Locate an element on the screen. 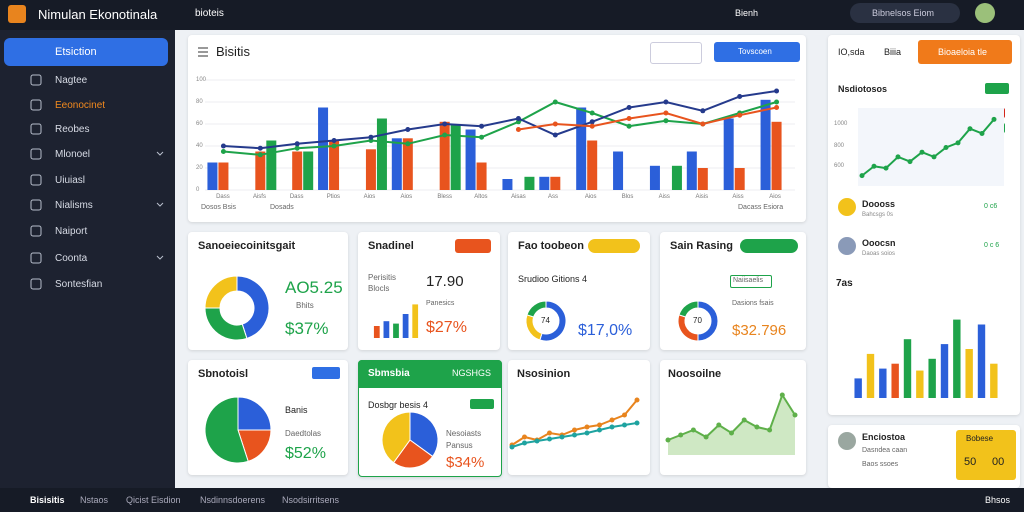  text: 1000 is located at coordinates (841, 124).